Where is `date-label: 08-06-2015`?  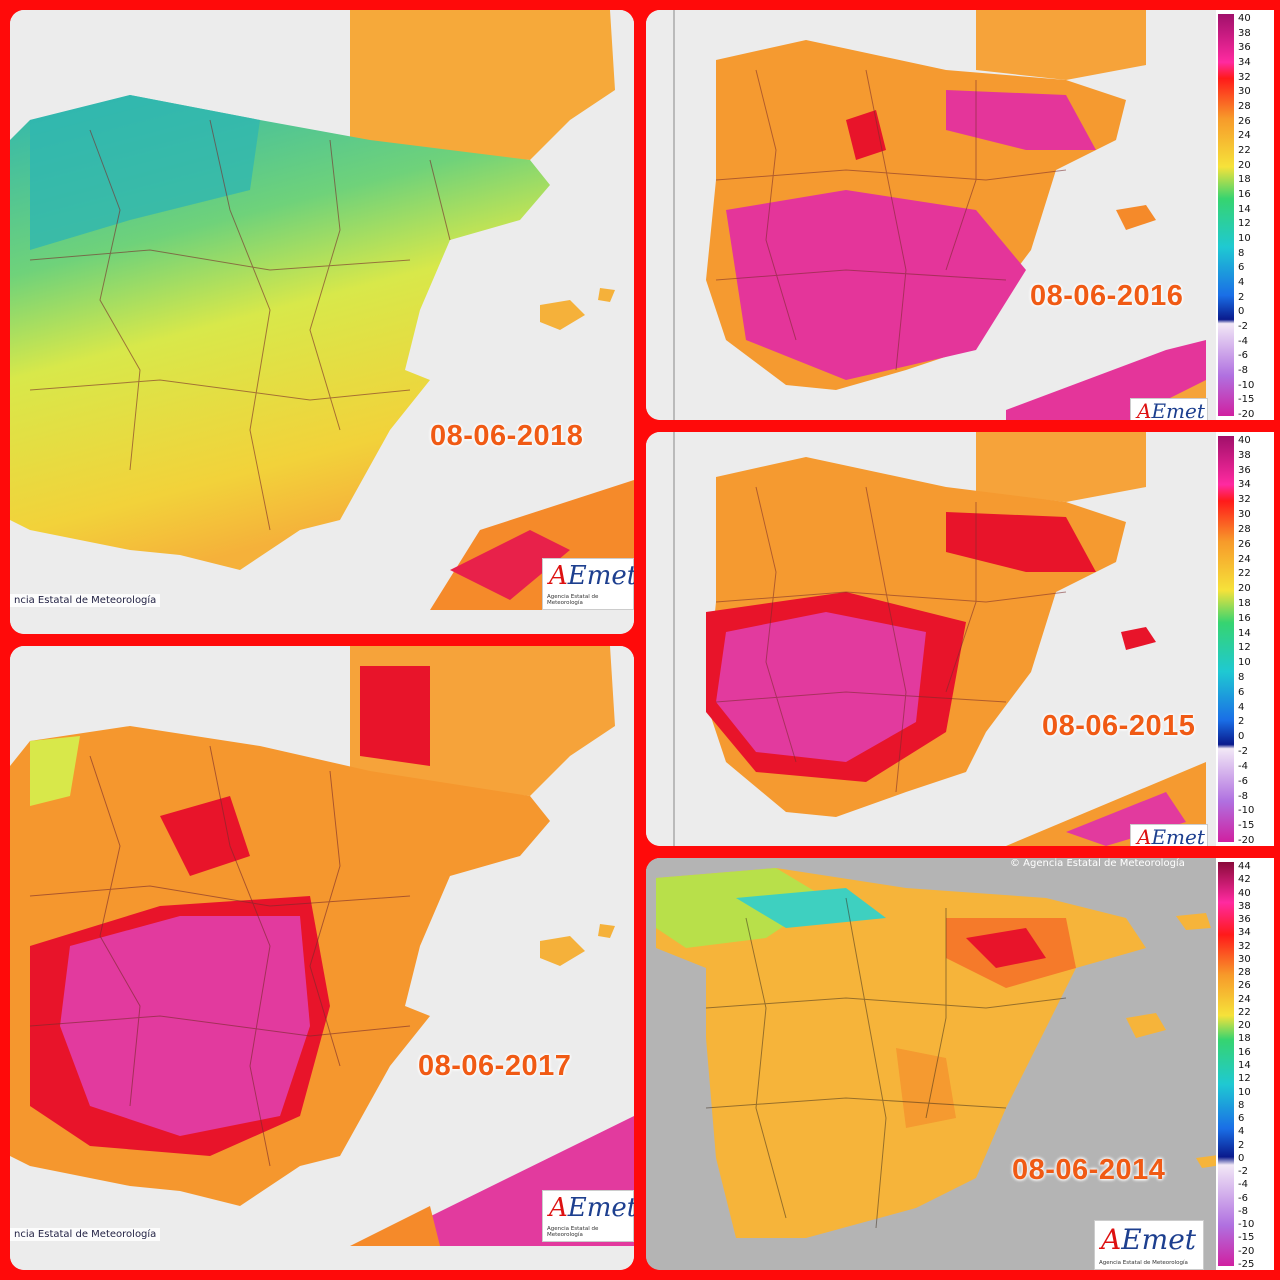
date-label: 08-06-2015 is located at coordinates (1119, 726).